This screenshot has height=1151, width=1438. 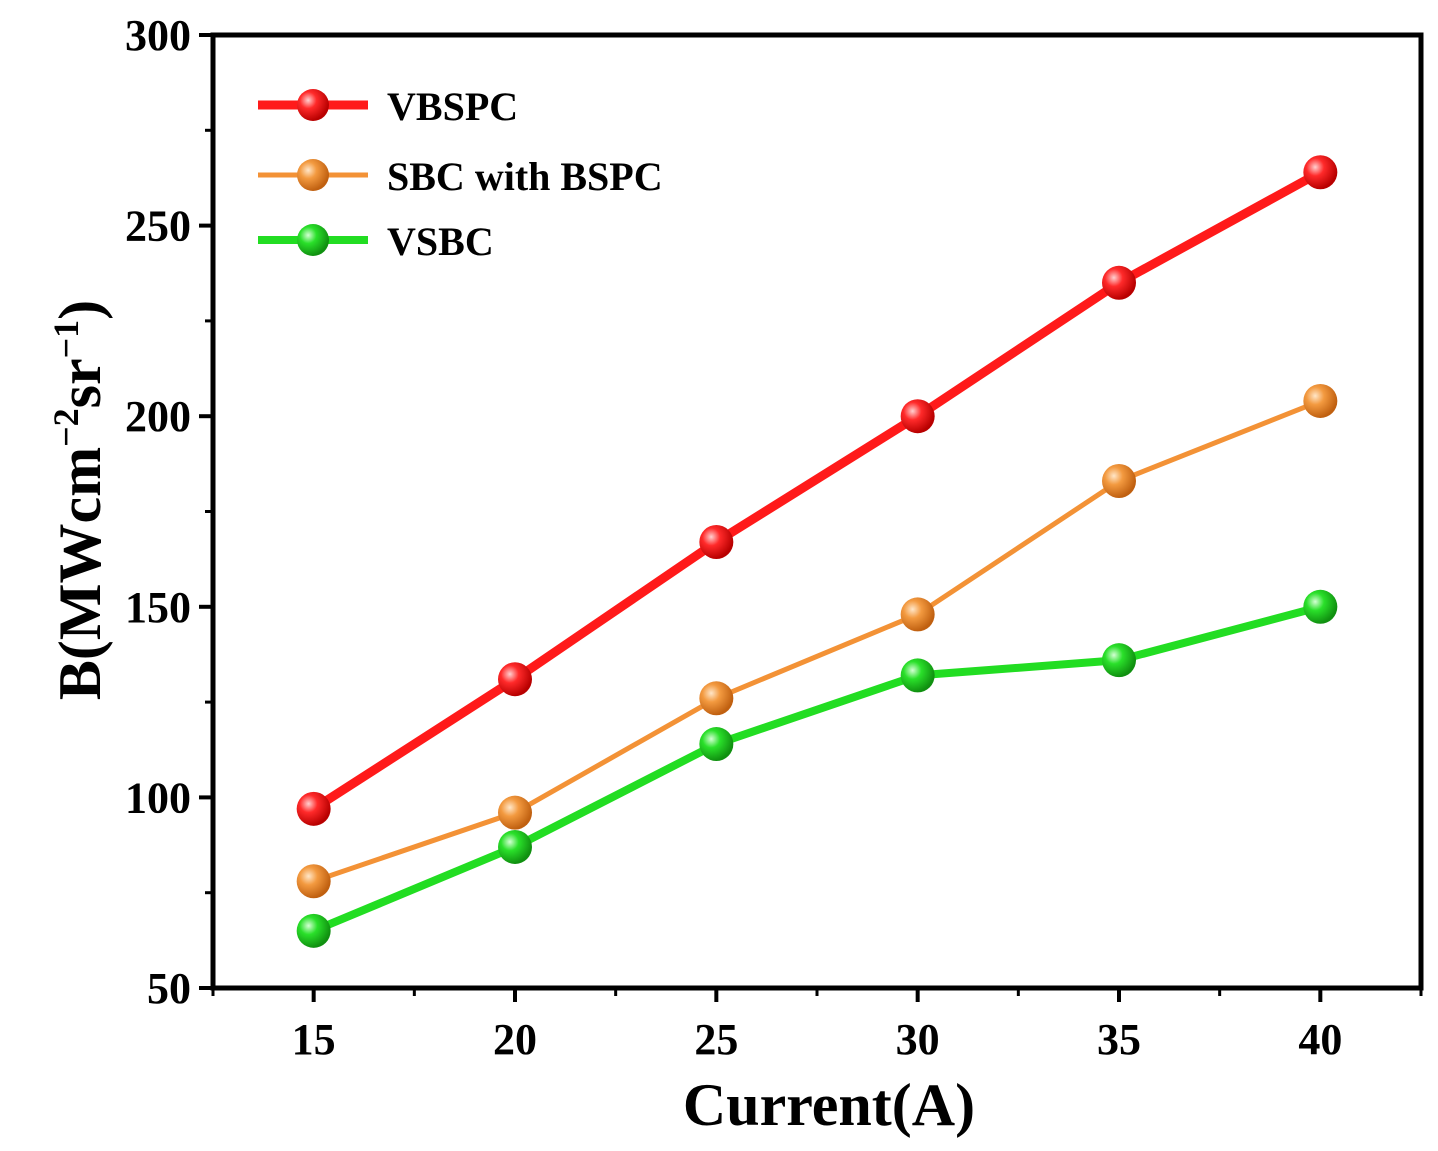 What do you see at coordinates (1119, 1039) in the screenshot?
I see `x-tick-label: 35` at bounding box center [1119, 1039].